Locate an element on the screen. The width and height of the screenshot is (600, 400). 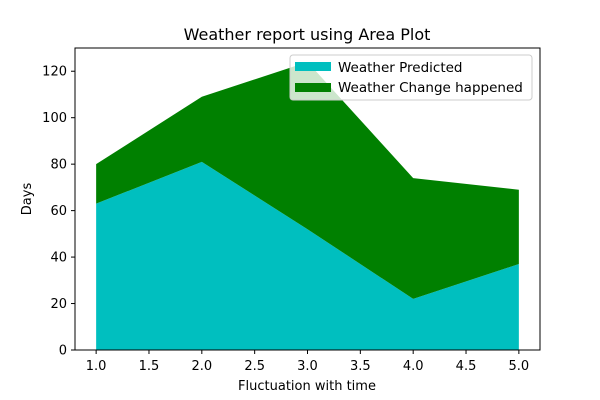
x-tick-label: 2.5 is located at coordinates (254, 366).